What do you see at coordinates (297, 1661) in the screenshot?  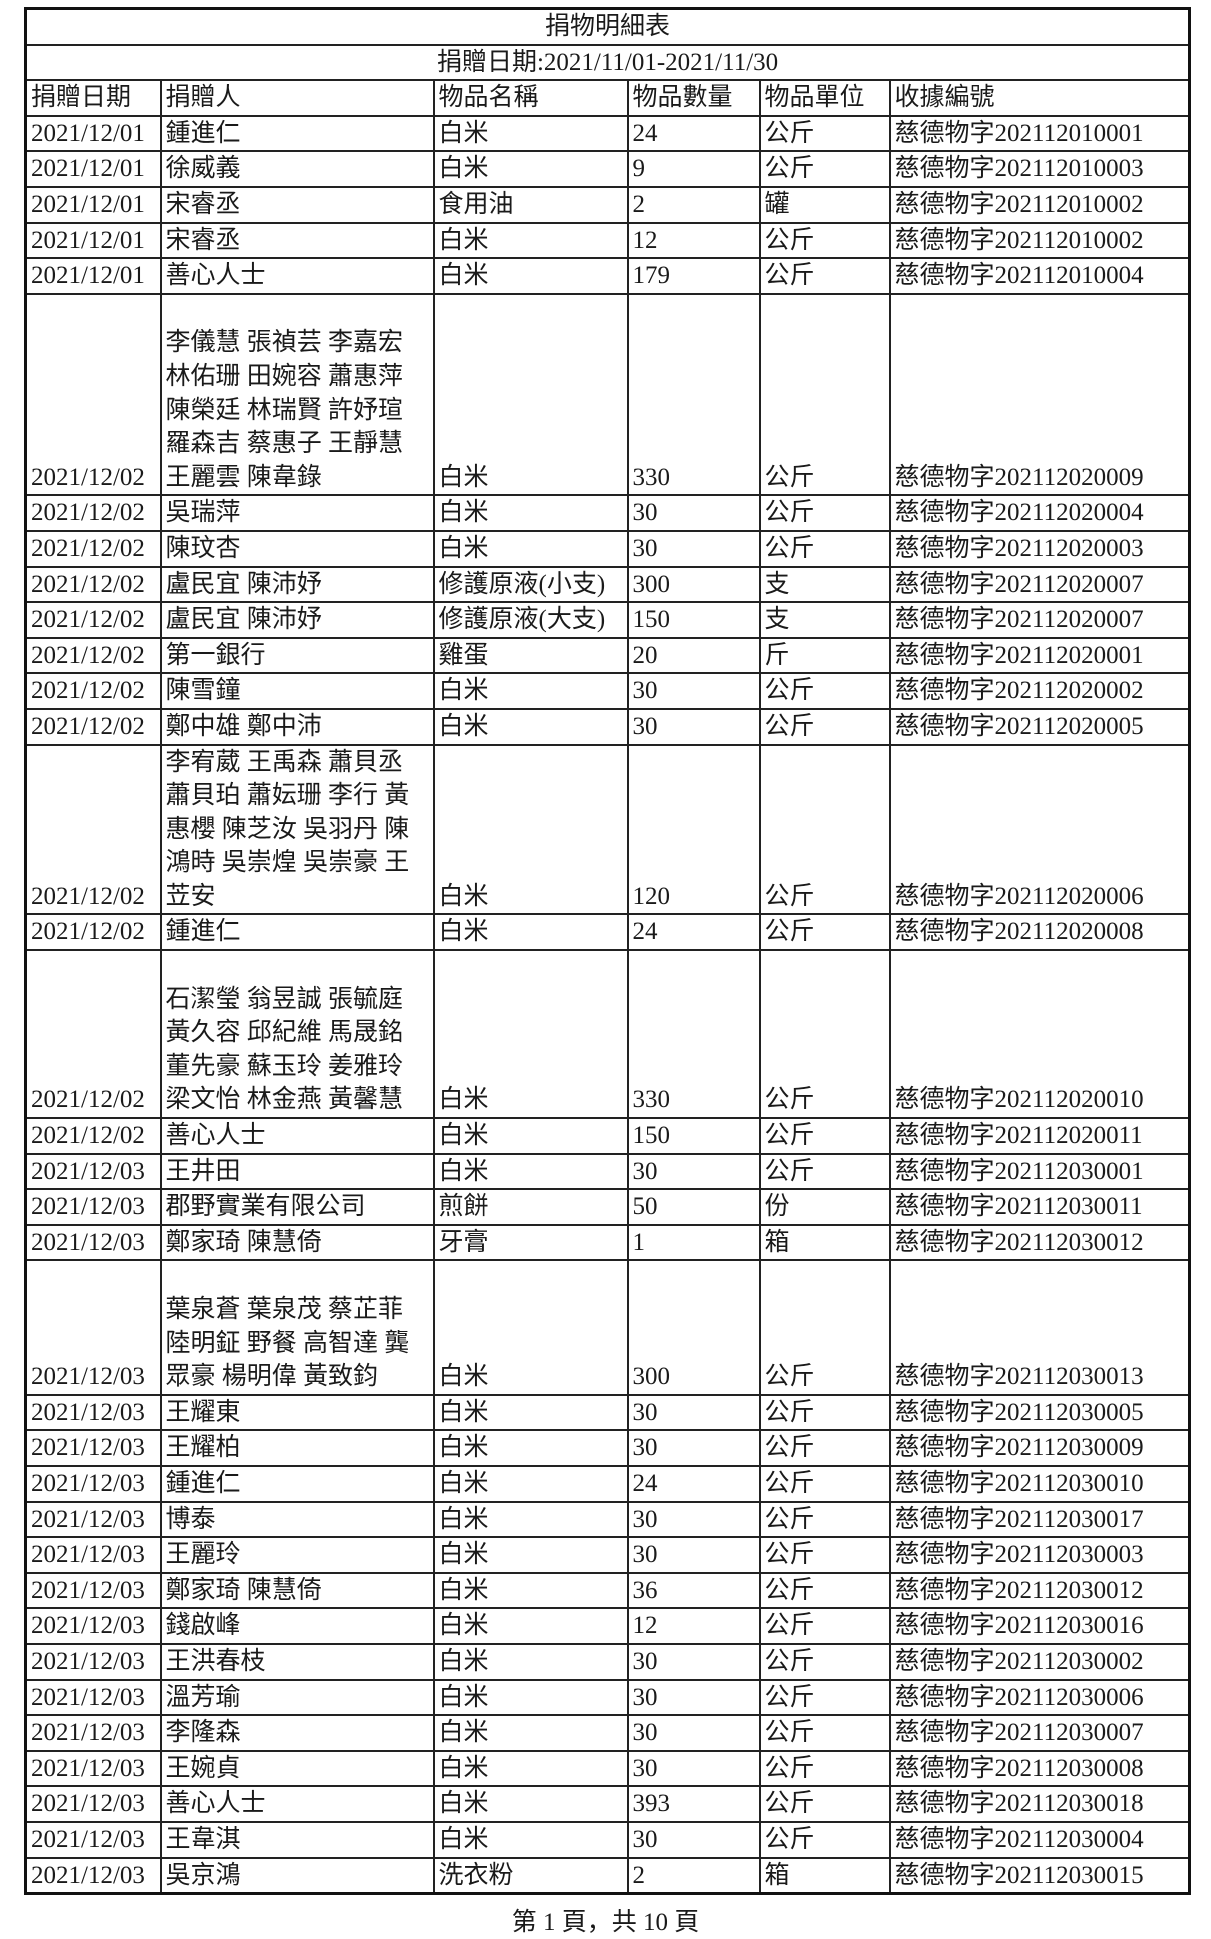 I see `cell-donor: 王洪春枝` at bounding box center [297, 1661].